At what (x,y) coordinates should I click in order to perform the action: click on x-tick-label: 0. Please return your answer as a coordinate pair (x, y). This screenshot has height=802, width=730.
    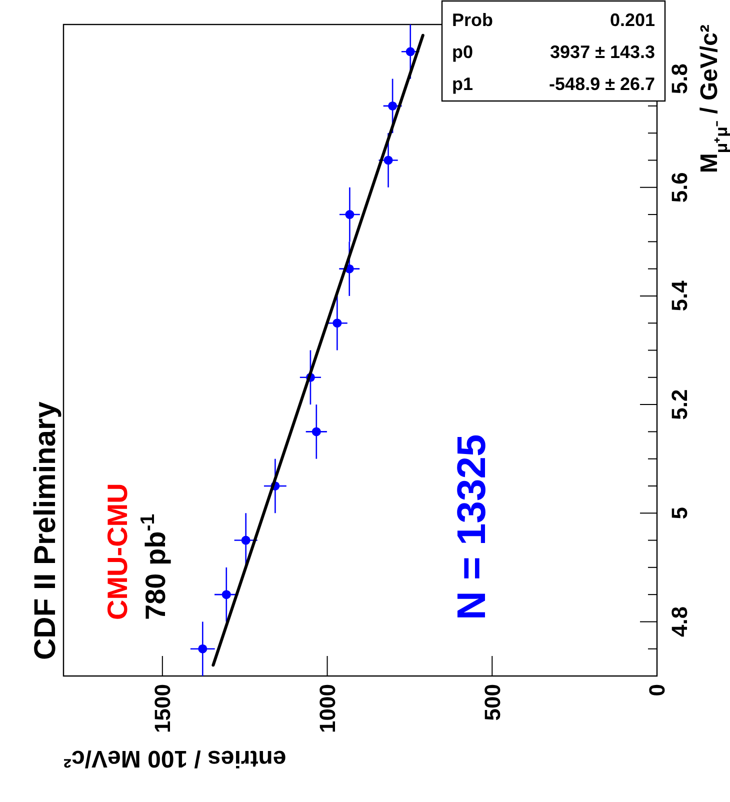
    Looking at the image, I should click on (657, 690).